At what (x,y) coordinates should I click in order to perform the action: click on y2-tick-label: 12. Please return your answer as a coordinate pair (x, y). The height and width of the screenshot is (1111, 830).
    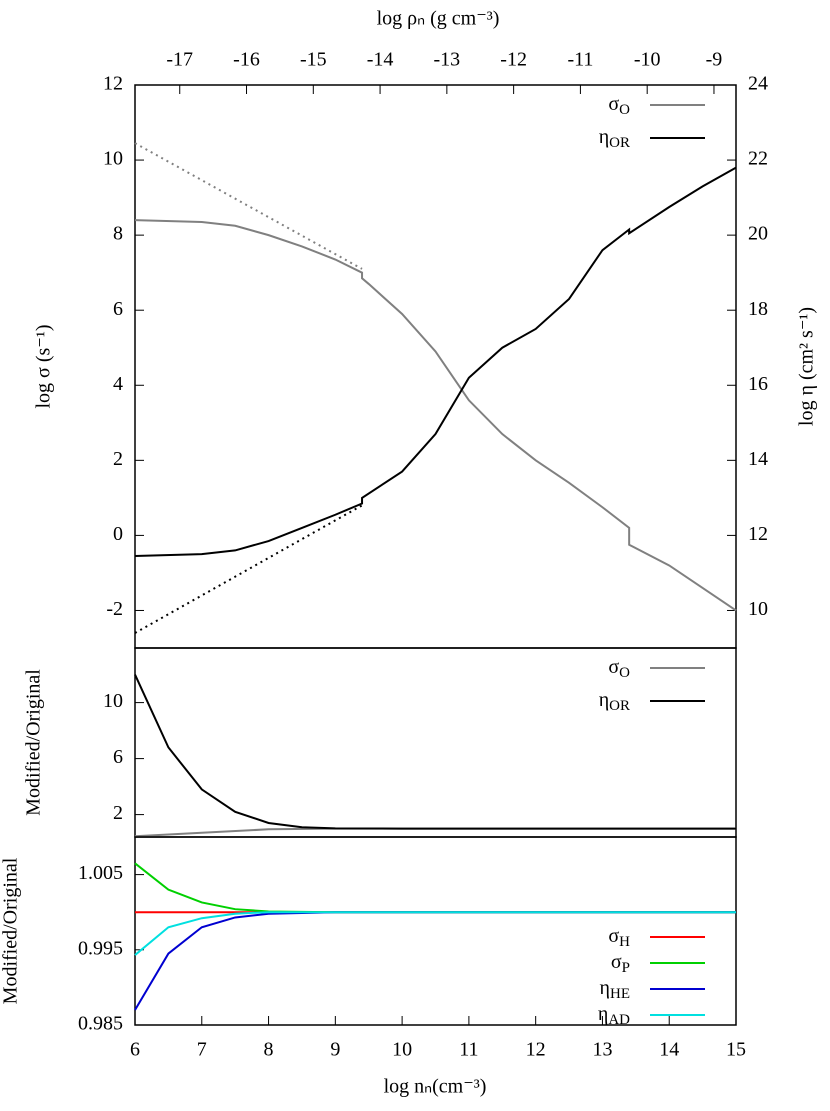
    Looking at the image, I should click on (758, 534).